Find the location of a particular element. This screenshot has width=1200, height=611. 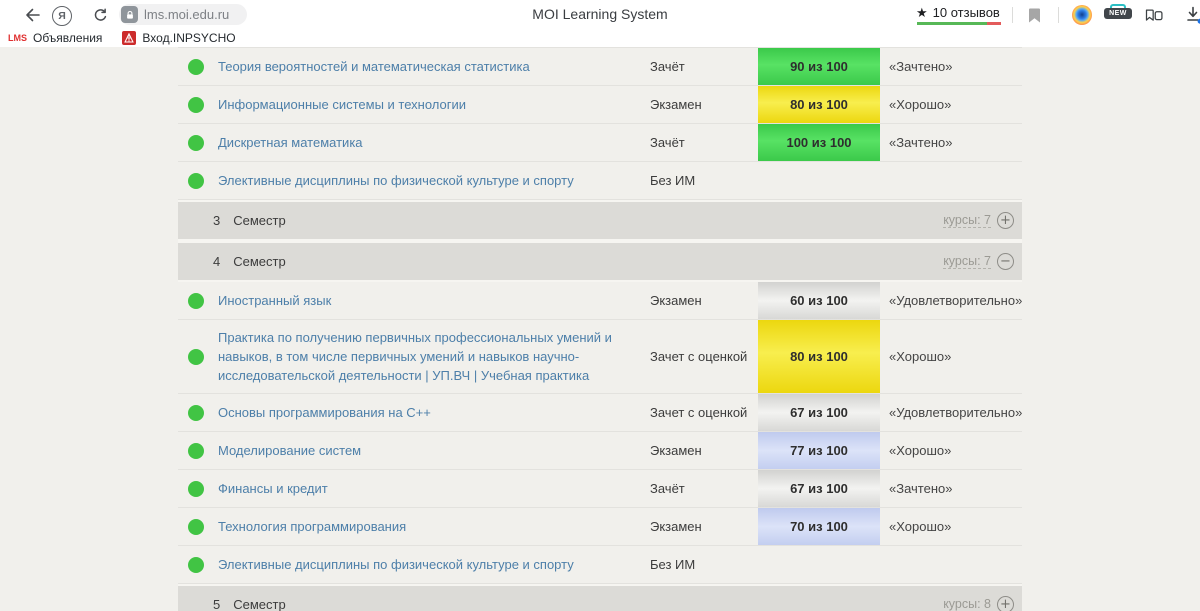

score-cell: 90 из 100 is located at coordinates (819, 66).